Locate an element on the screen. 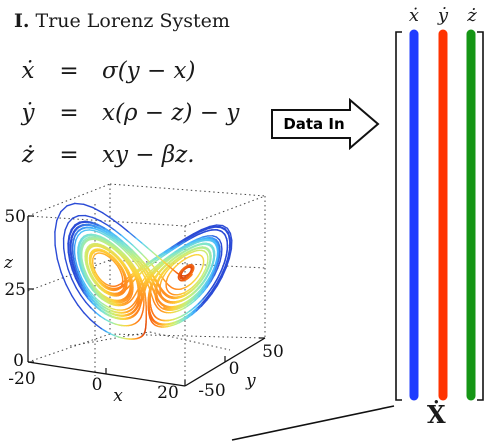 The image size is (492, 443). z-axis-label: z is located at coordinates (8, 263).